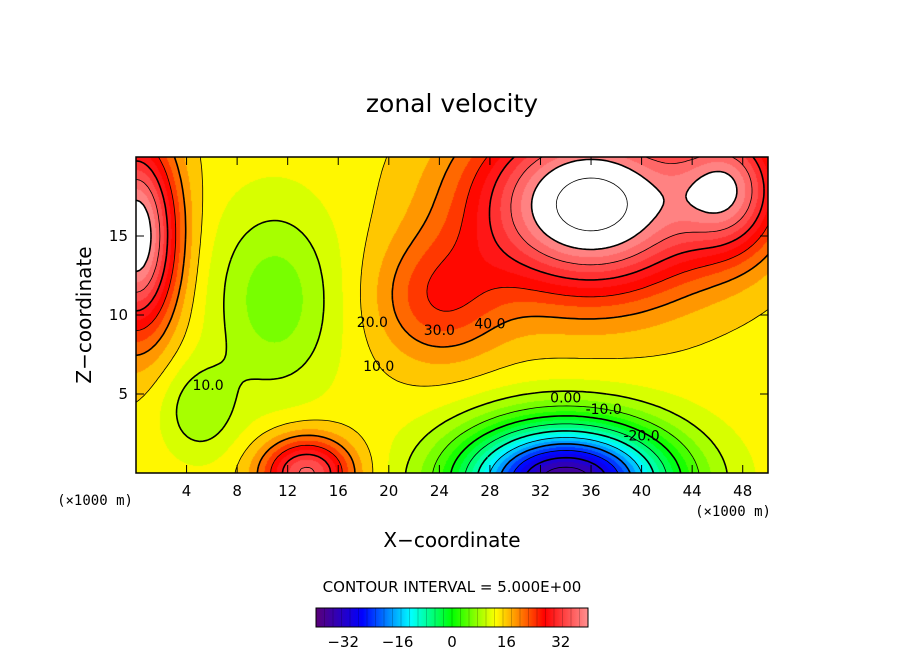 This screenshot has width=904, height=654. Describe the element at coordinates (590, 491) in the screenshot. I see `x-tick-label: 36` at that location.